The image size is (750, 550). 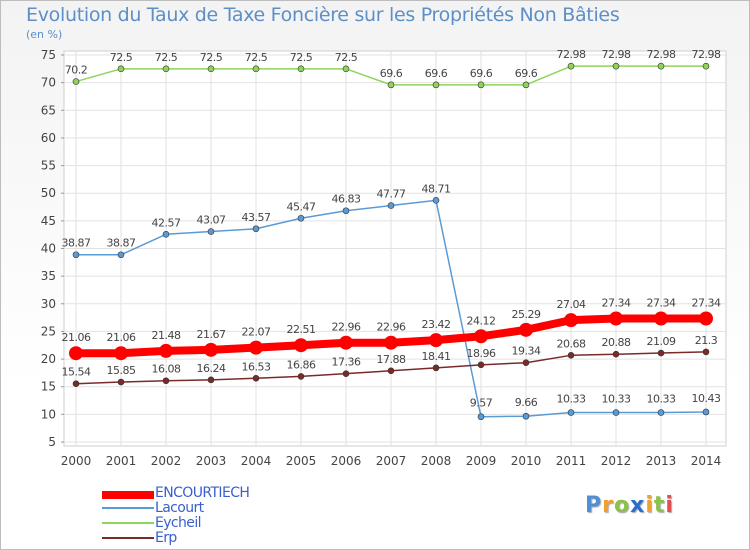 What do you see at coordinates (48, 249) in the screenshot?
I see `y-tick-label: 40` at bounding box center [48, 249].